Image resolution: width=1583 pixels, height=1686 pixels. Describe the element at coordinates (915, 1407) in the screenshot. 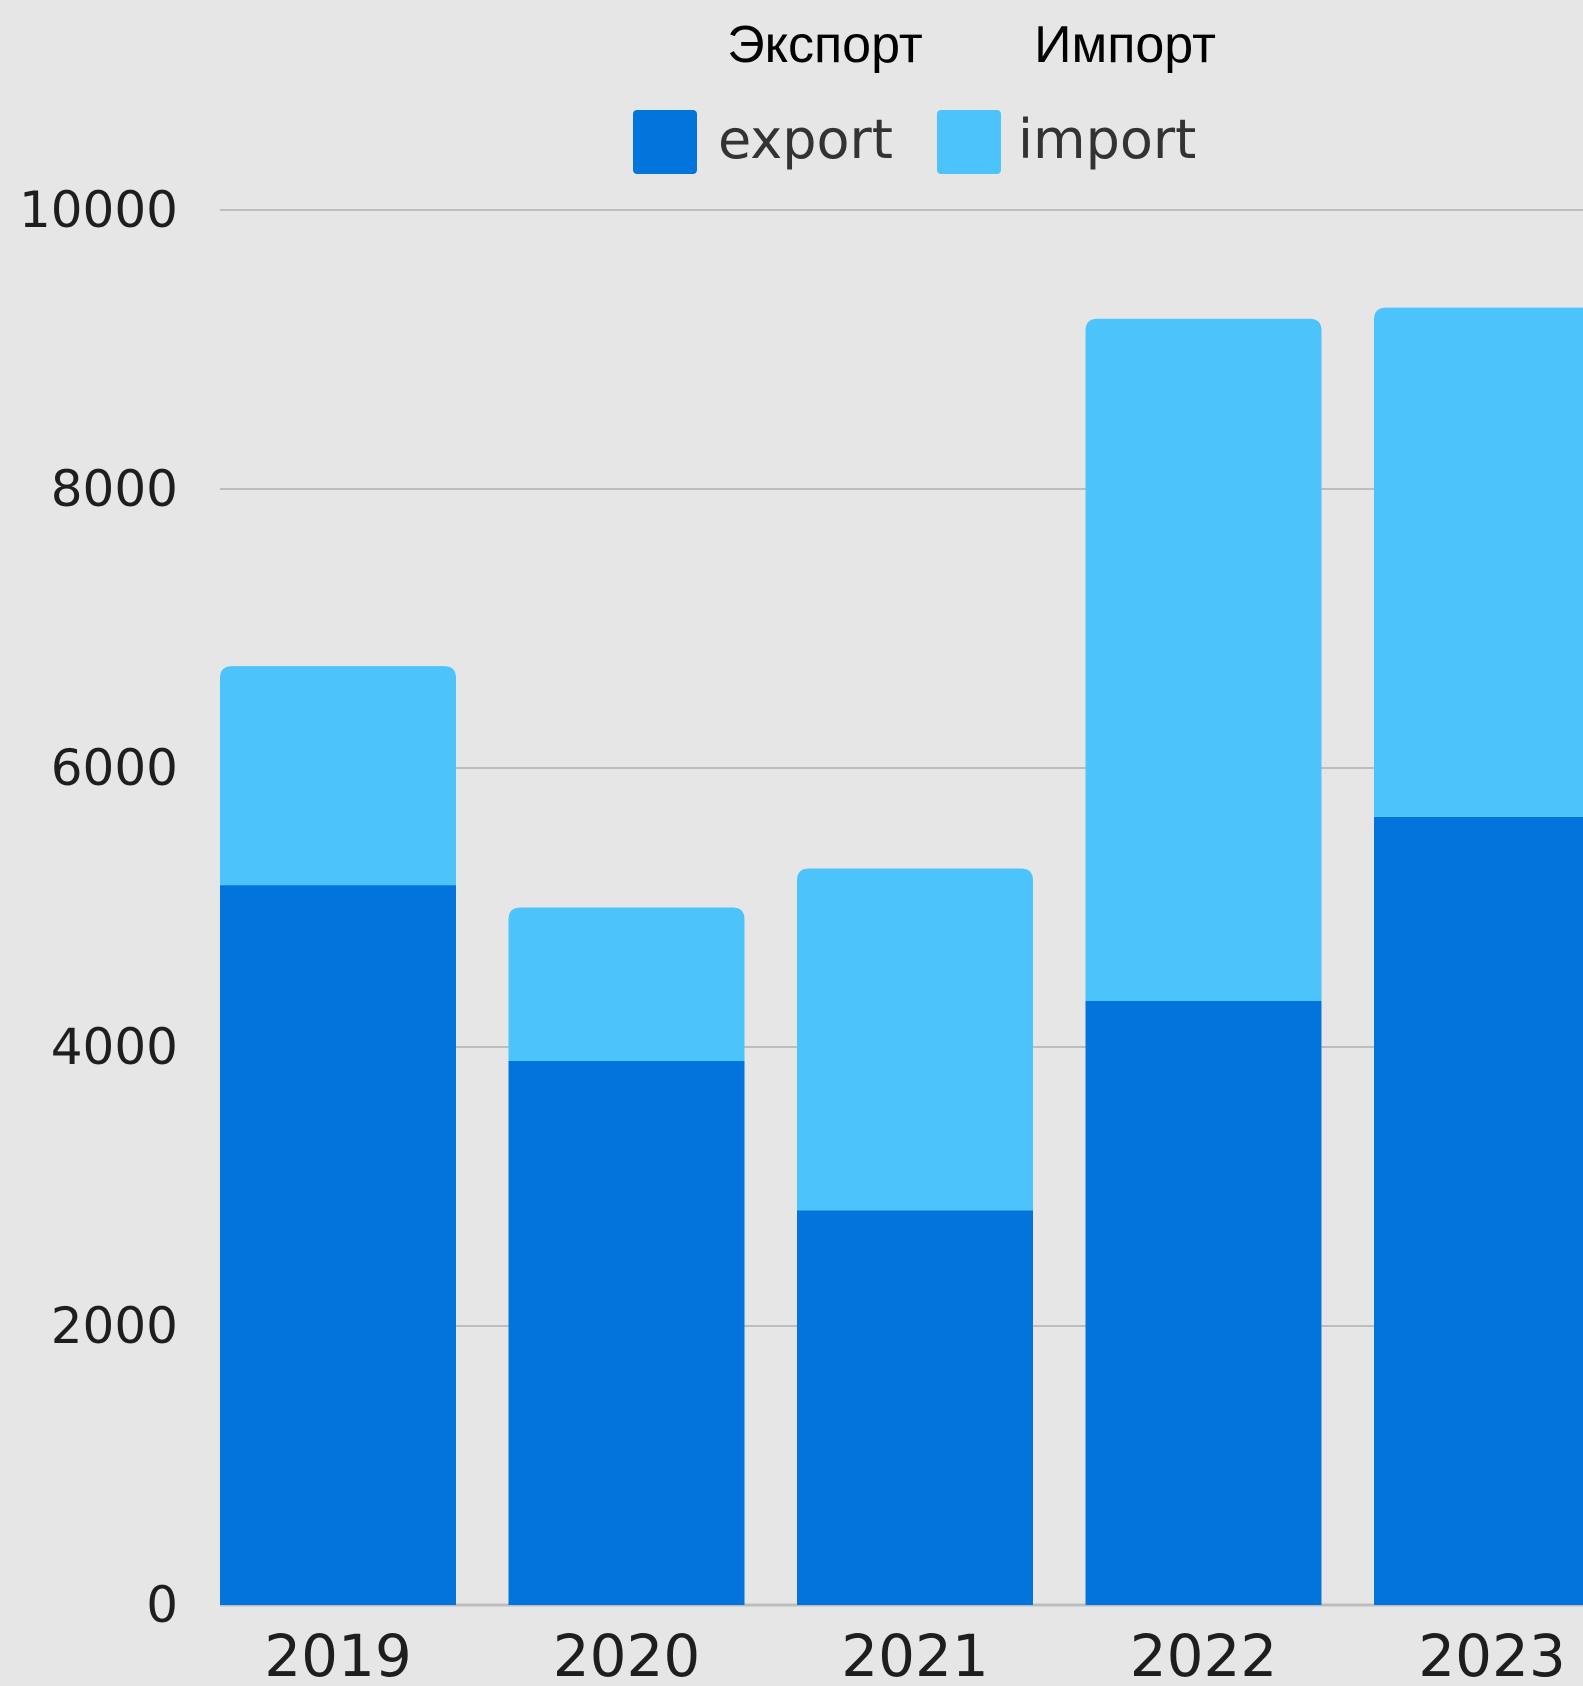

I see `bar-export-2021` at that location.